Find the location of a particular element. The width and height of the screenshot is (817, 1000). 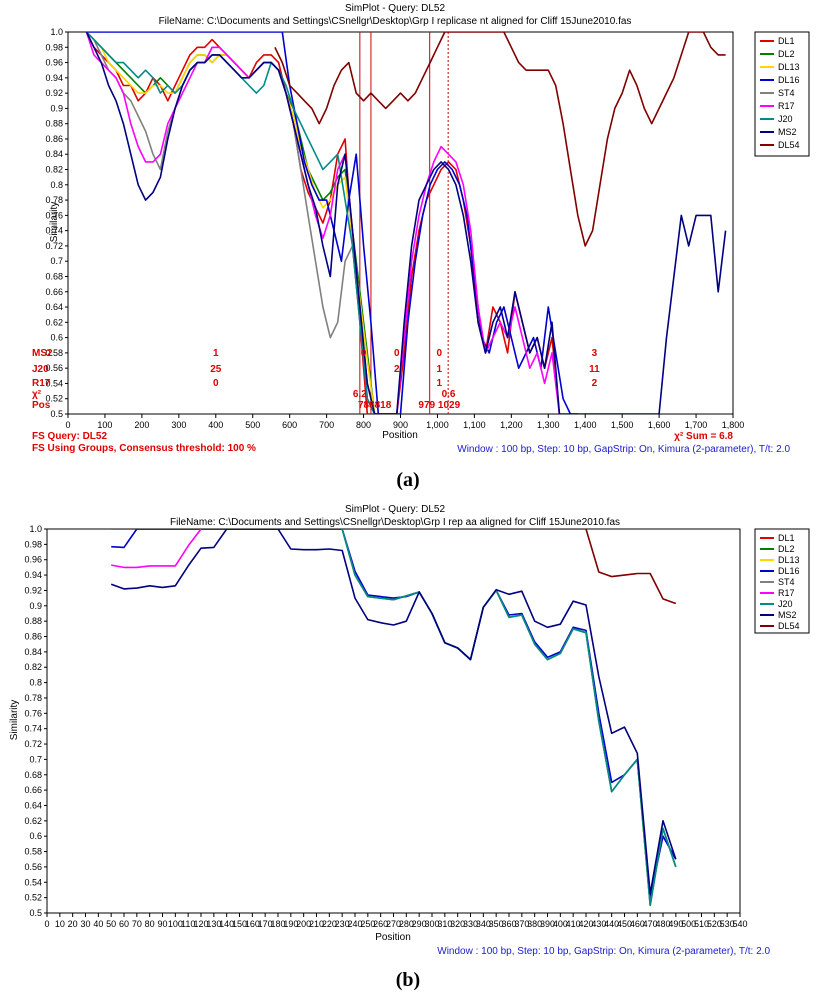

site-row-label: R17 is located at coordinates (41, 383).